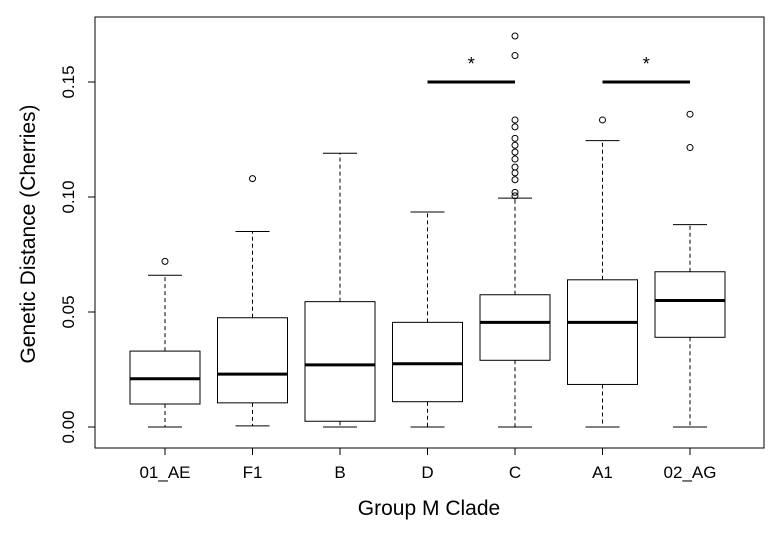 The height and width of the screenshot is (539, 782). Describe the element at coordinates (690, 472) in the screenshot. I see `x-tick-label: 02_AG` at that location.